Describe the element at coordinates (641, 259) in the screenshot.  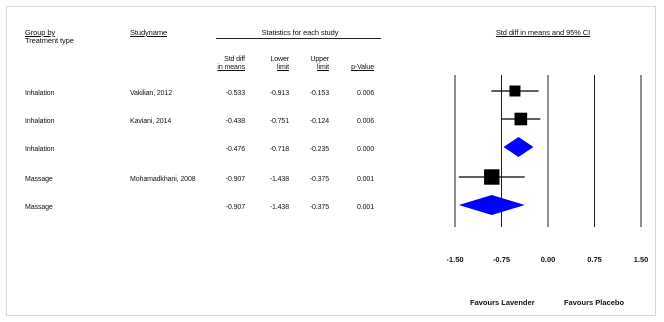
I see `x-tick-label-5: 1.50` at that location.